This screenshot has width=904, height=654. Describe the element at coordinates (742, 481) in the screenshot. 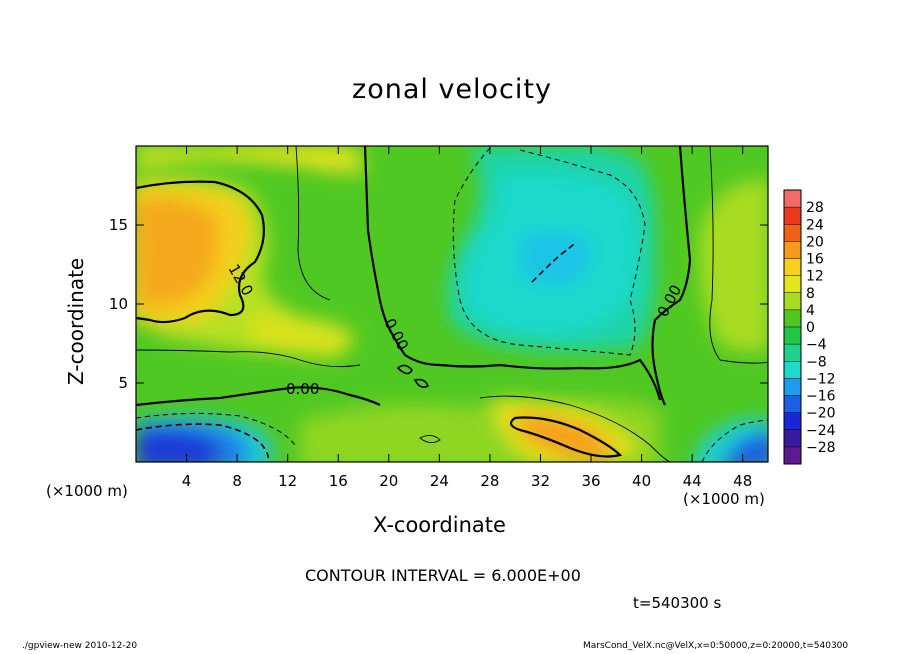

I see `x-tick-label: 48` at that location.